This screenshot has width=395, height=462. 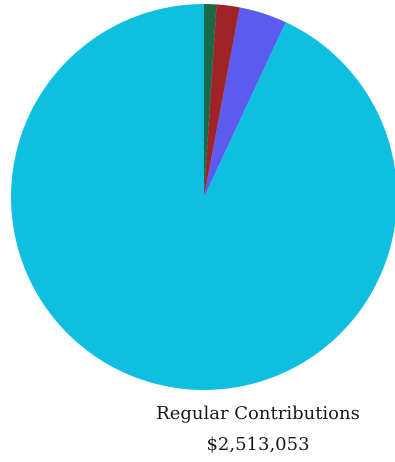 I want to click on slice-value-regular-contributions: $2,513,053, so click(x=257, y=444).